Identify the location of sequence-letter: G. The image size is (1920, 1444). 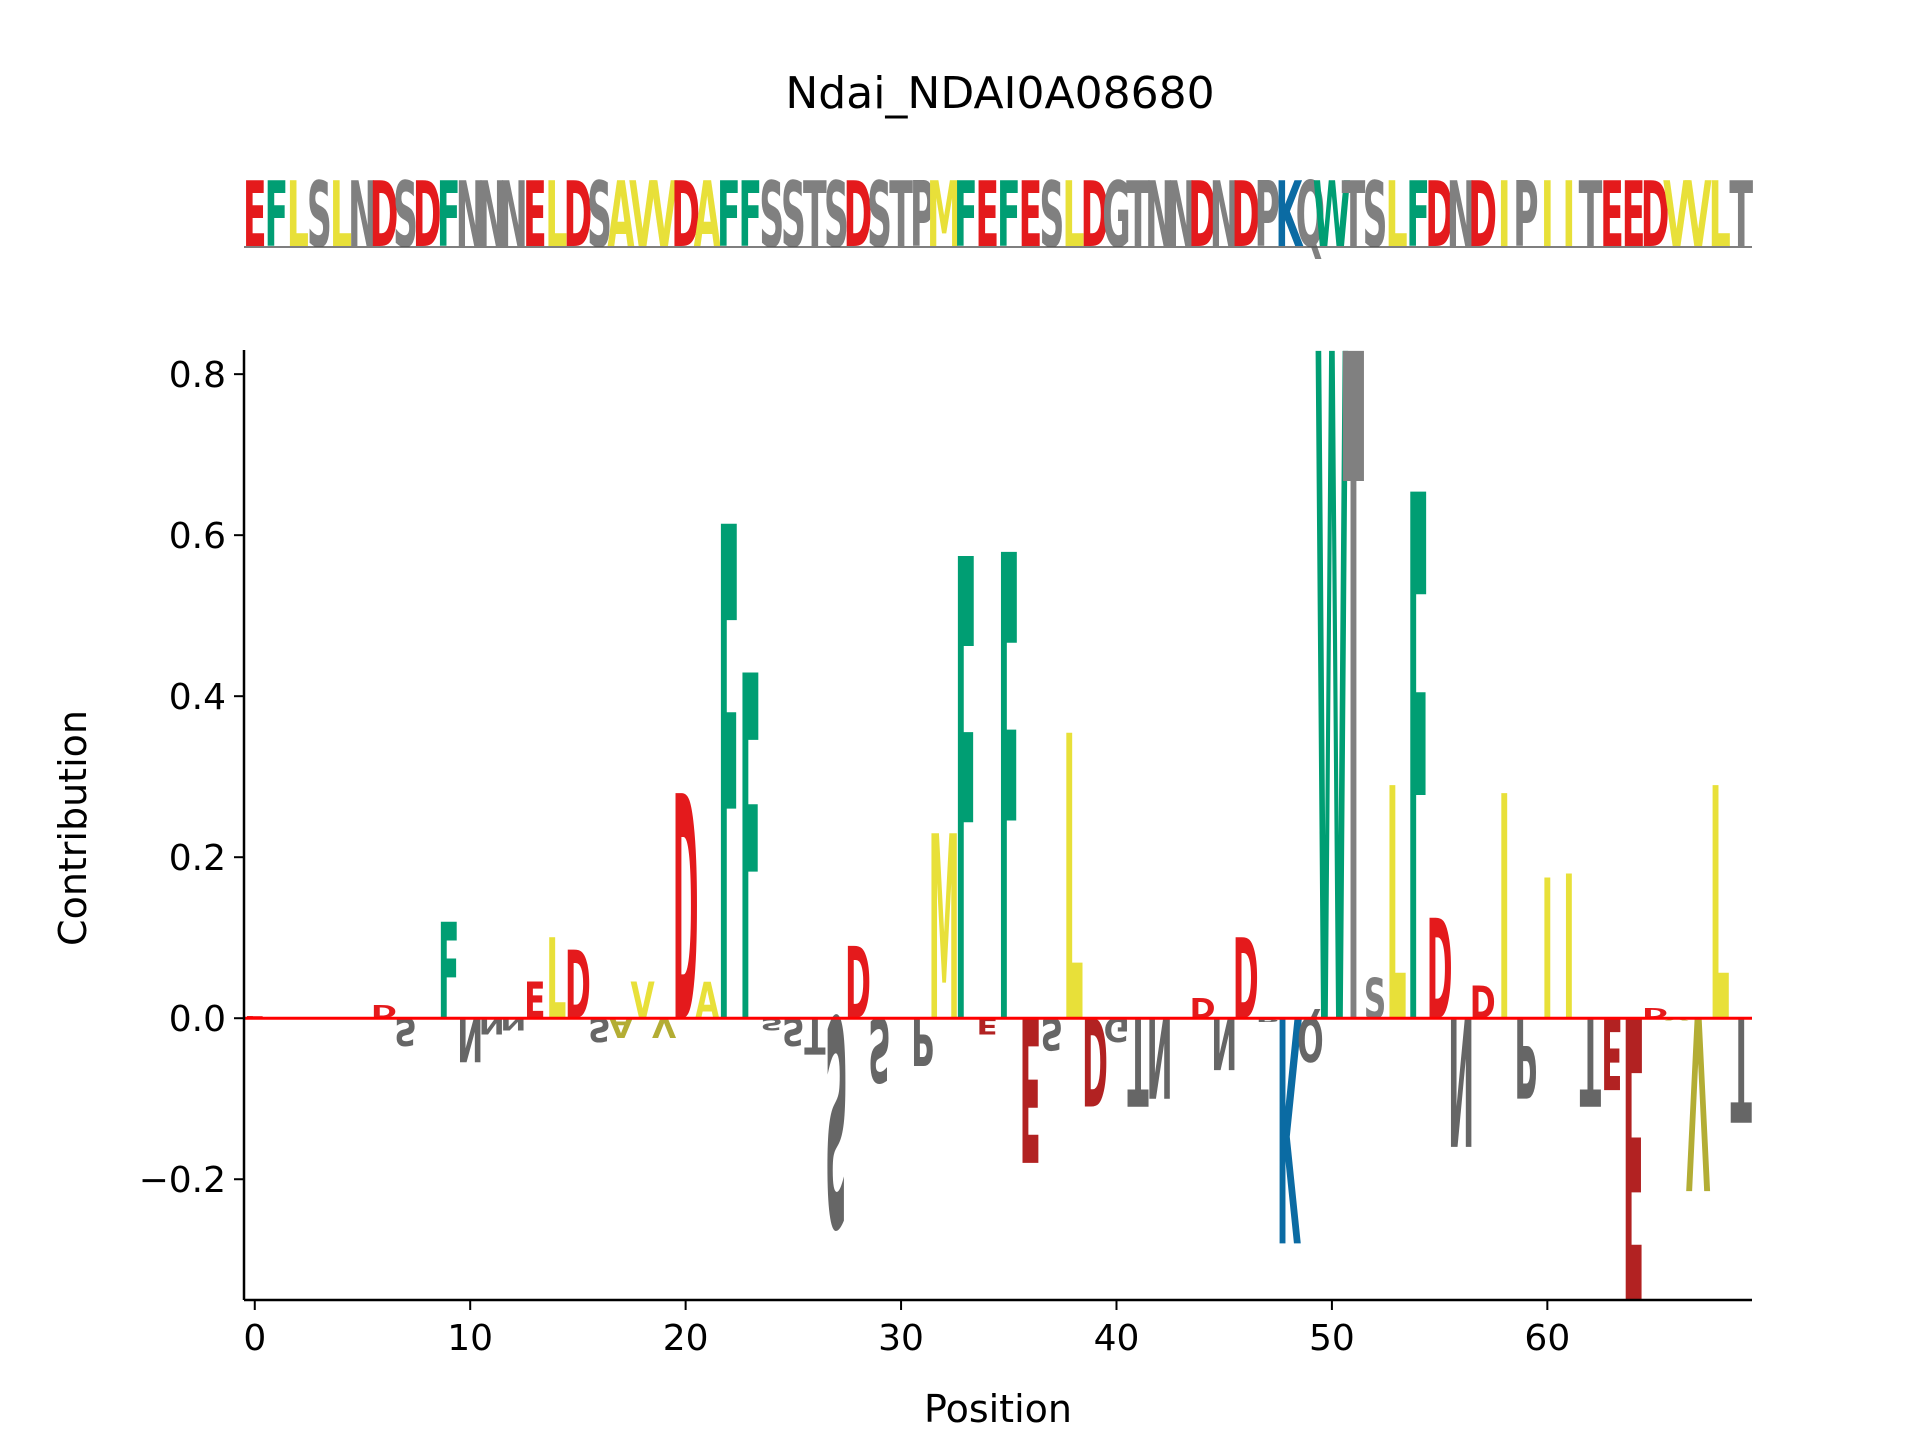
(1116, 216).